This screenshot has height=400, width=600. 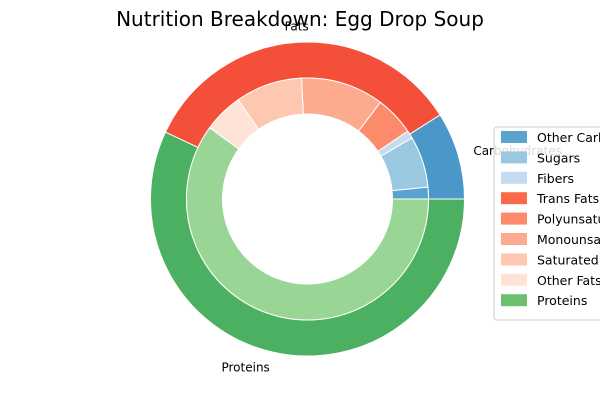 I want to click on chart-title: Nutrition Breakdown: Egg Drop Soup, so click(x=300, y=19).